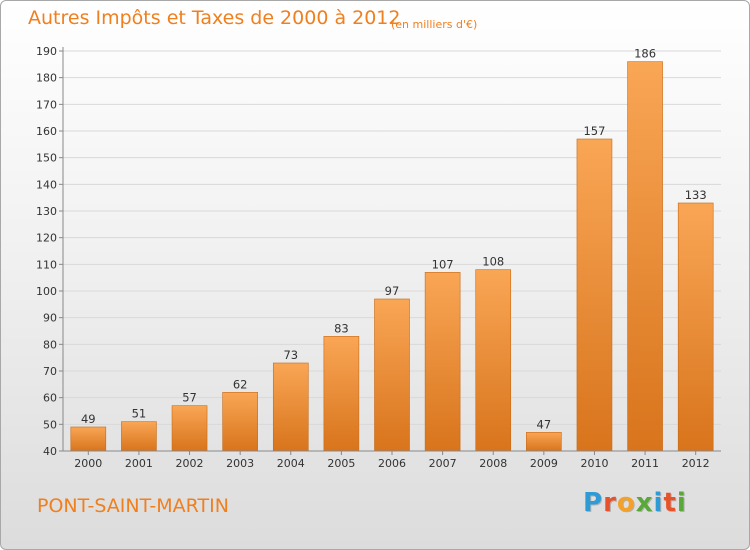 The height and width of the screenshot is (550, 750). What do you see at coordinates (46, 104) in the screenshot?
I see `y-tick-label: 170` at bounding box center [46, 104].